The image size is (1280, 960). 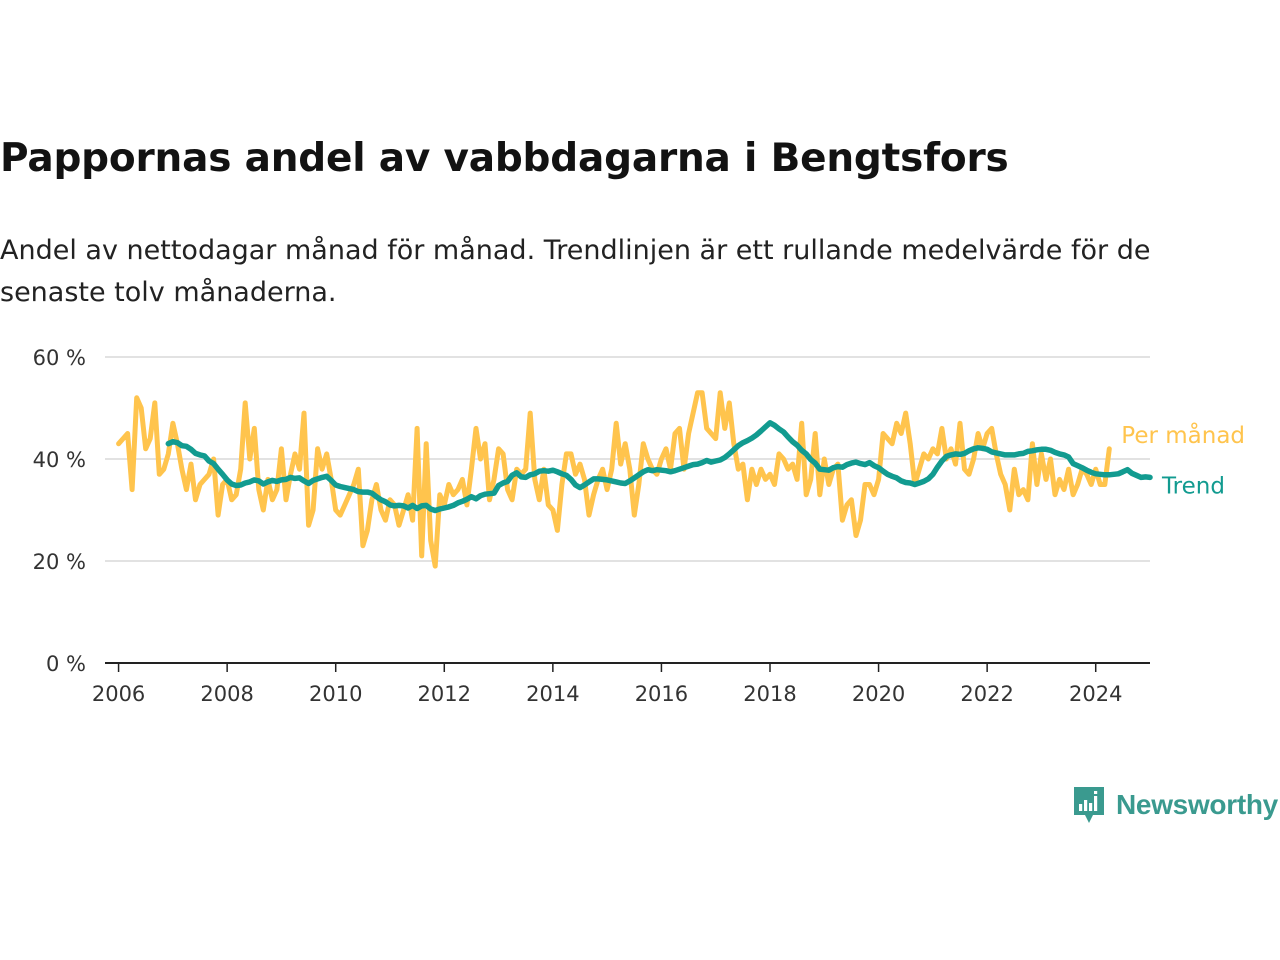 I want to click on x-tick-label: 2012, so click(x=444, y=694).